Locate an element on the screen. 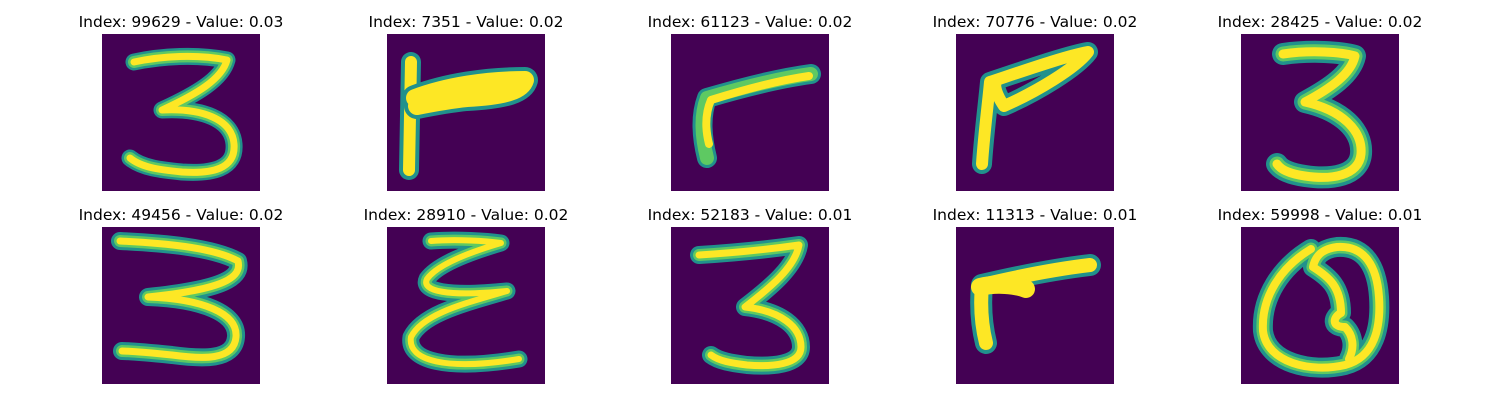 The image size is (1500, 400). sample-panel: Index: 52183 - Value: 0.01 is located at coordinates (750, 293).